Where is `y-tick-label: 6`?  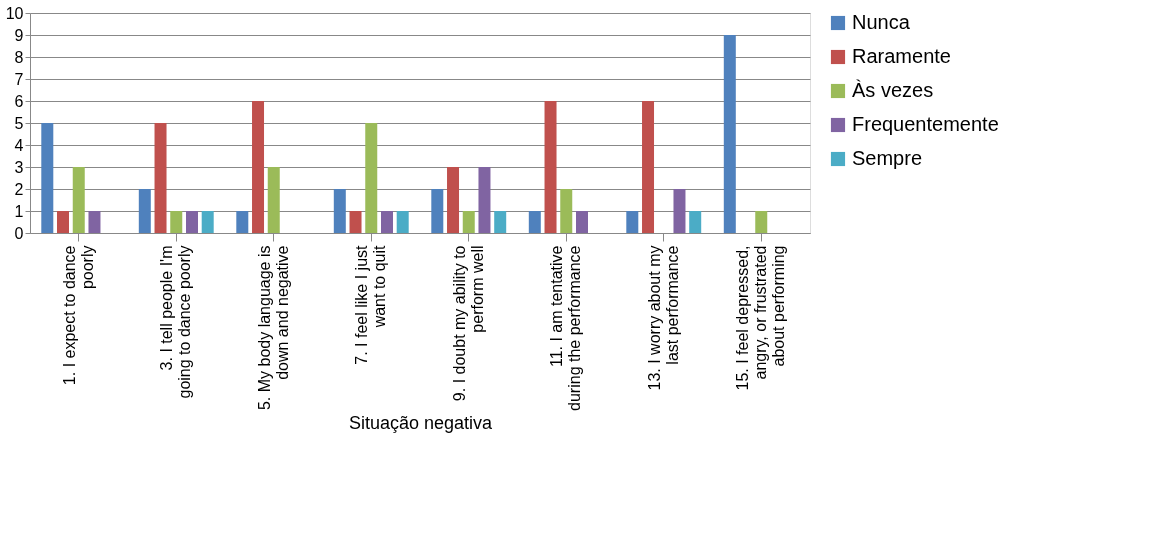
y-tick-label: 6 is located at coordinates (19, 101).